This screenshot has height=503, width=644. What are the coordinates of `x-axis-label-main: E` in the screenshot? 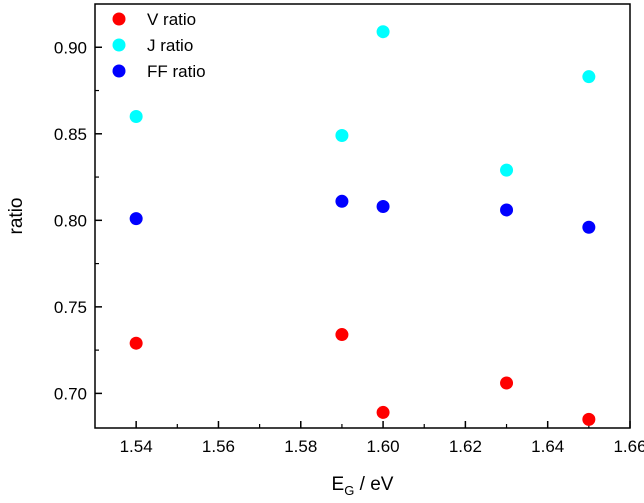 It's located at (338, 484).